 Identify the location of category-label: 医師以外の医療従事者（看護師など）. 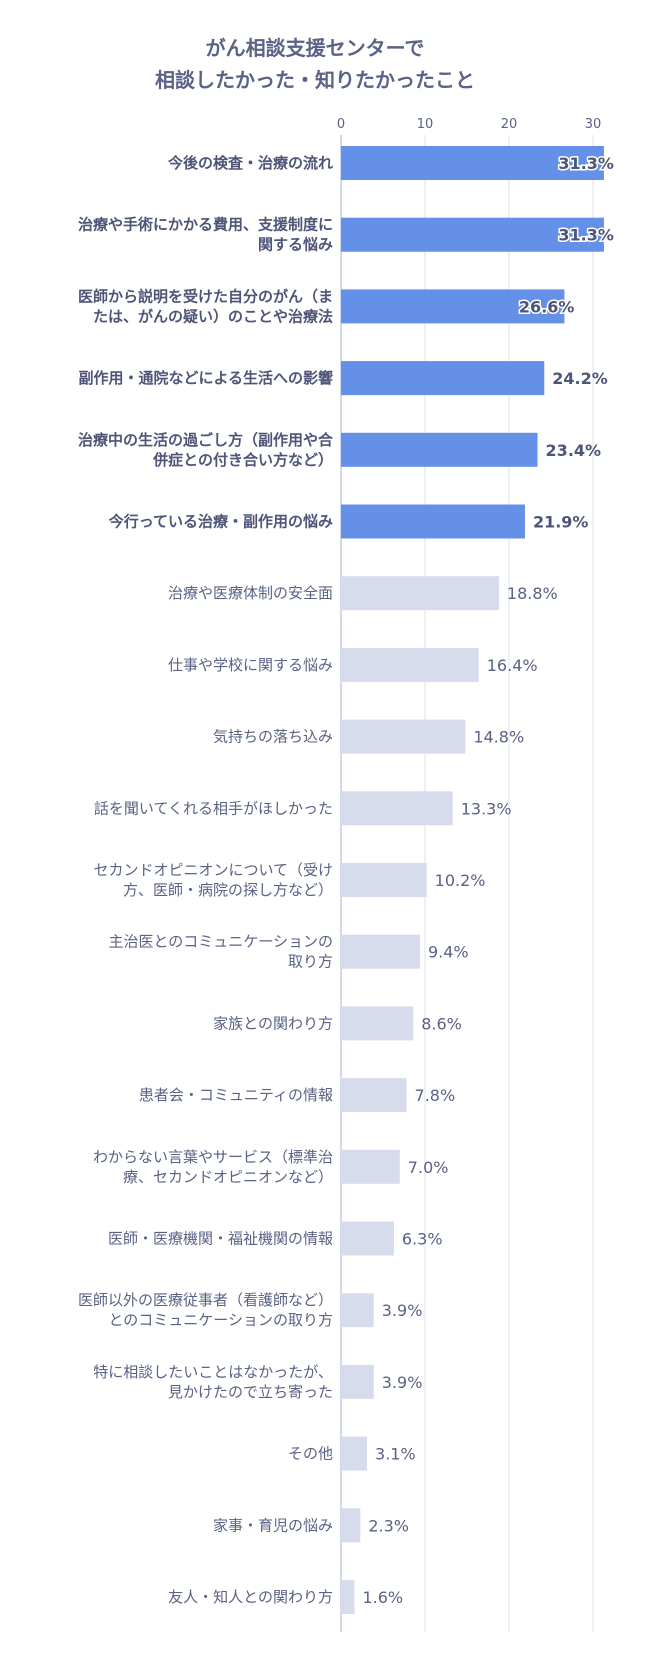
(205, 1300).